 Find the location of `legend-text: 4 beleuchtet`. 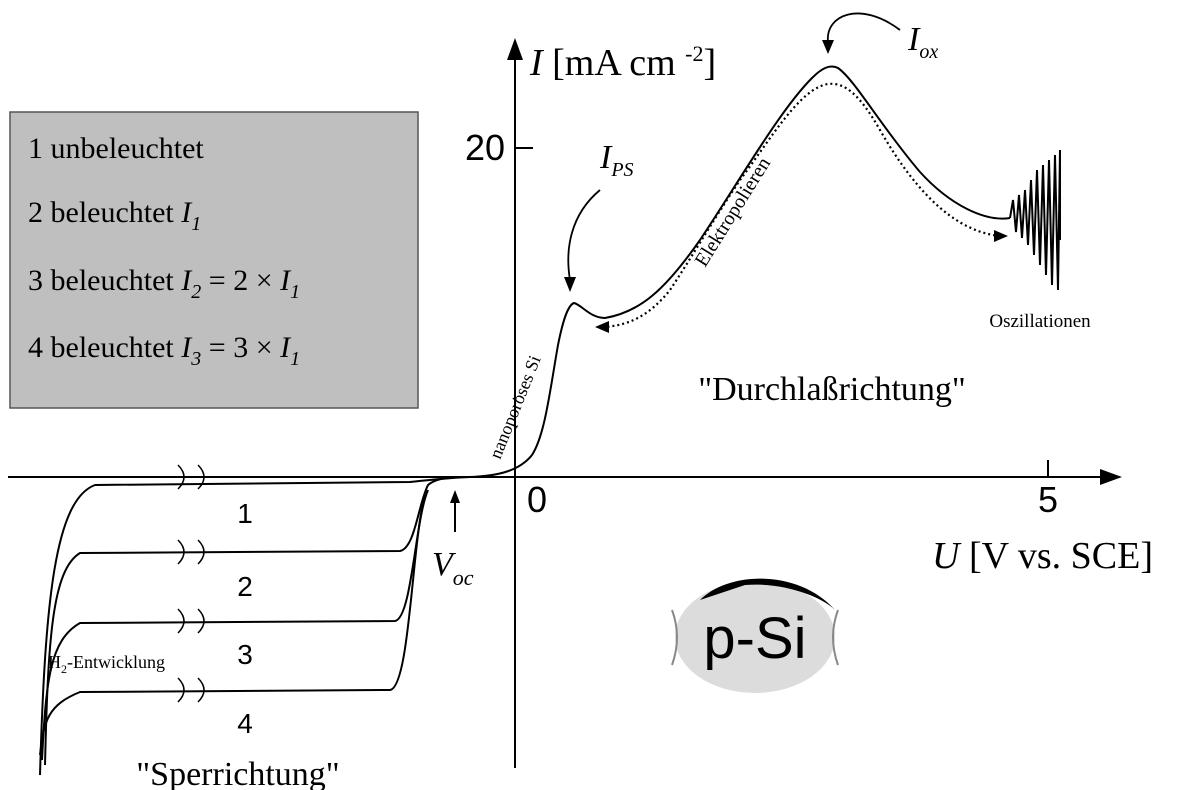

legend-text: 4 beleuchtet is located at coordinates (104, 347).